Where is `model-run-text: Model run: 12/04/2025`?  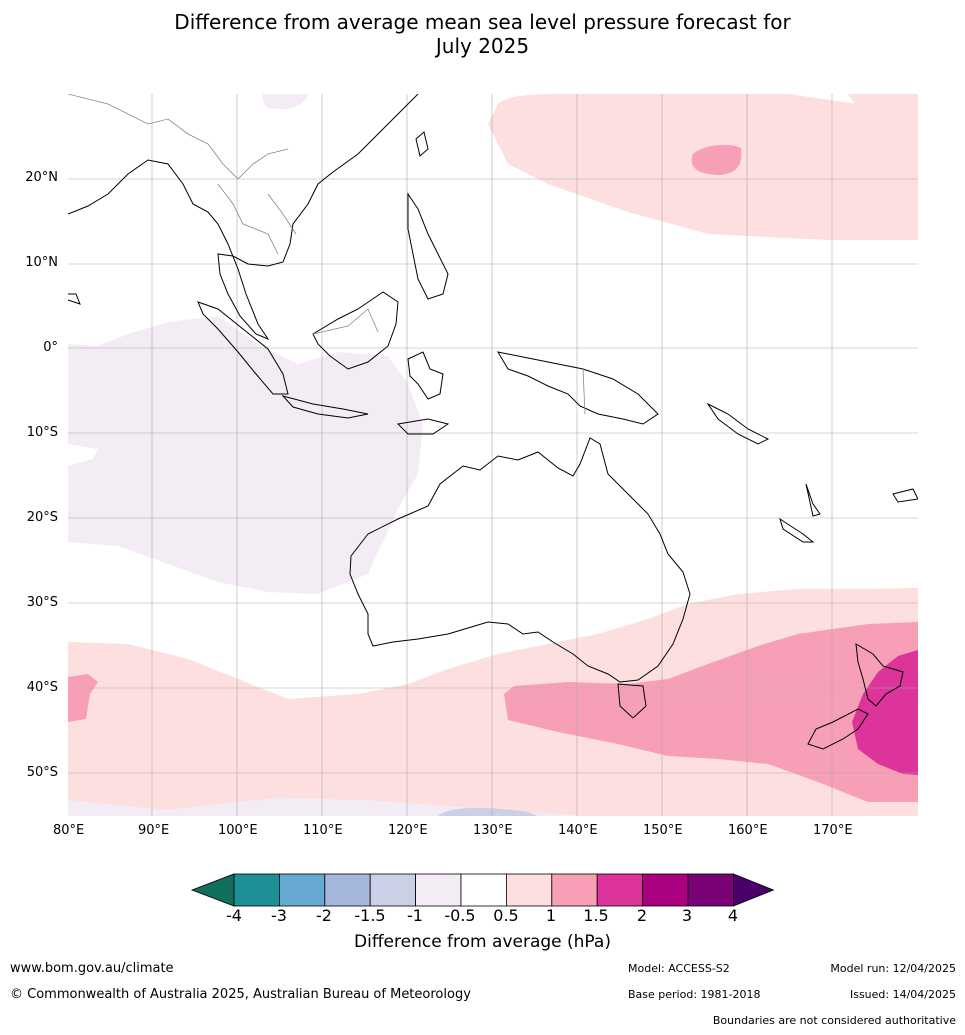 model-run-text: Model run: 12/04/2025 is located at coordinates (893, 968).